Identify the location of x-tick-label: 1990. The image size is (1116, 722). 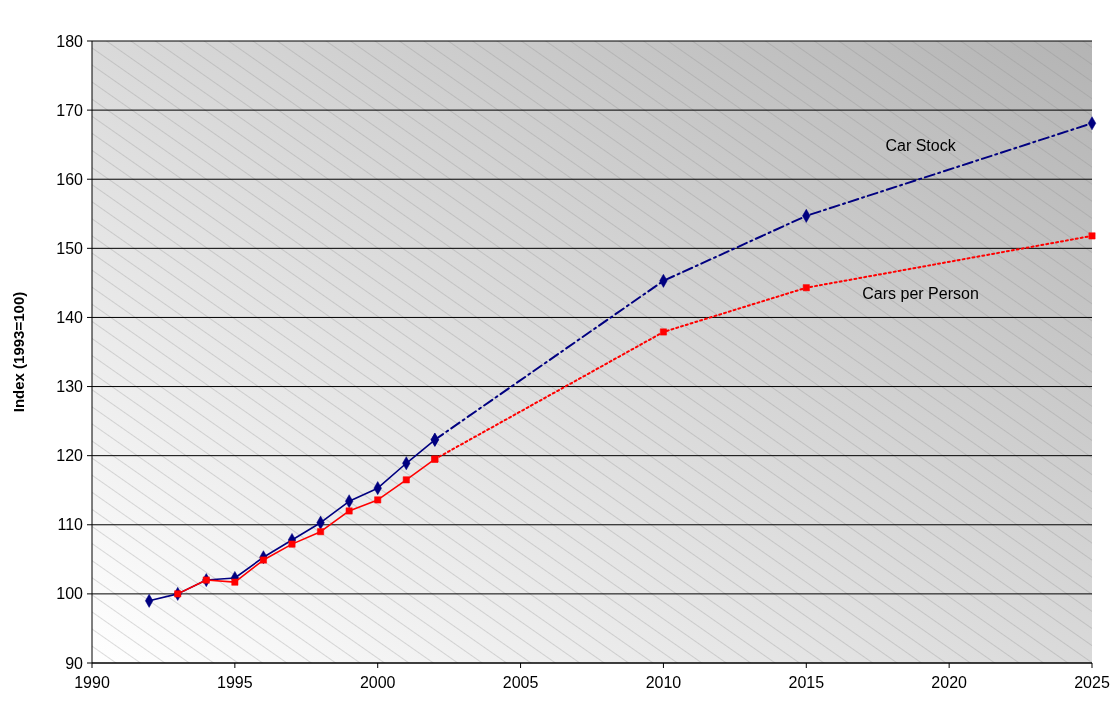
(92, 682).